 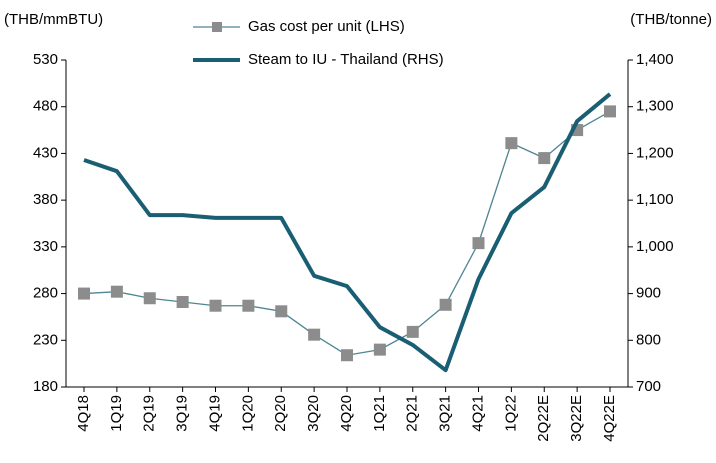 What do you see at coordinates (648, 293) in the screenshot?
I see `y2-tick-label: 900` at bounding box center [648, 293].